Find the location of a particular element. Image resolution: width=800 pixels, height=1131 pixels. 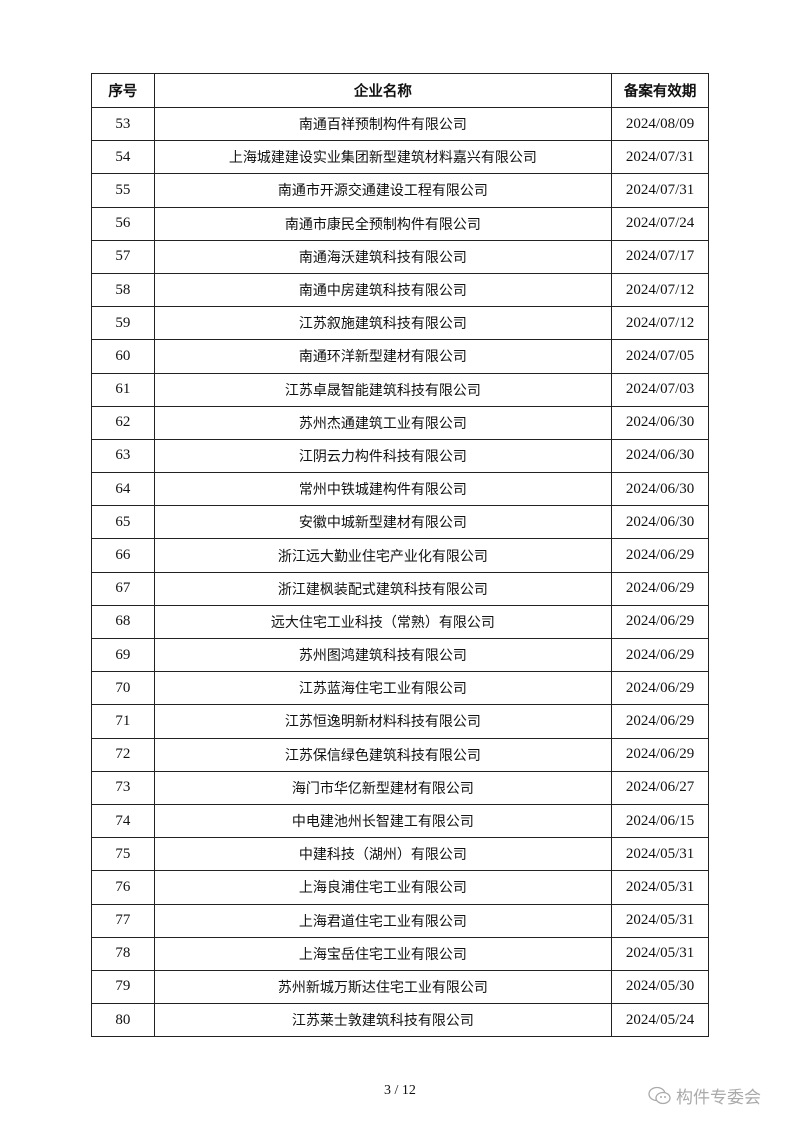

cell-index: 74 is located at coordinates (123, 821).